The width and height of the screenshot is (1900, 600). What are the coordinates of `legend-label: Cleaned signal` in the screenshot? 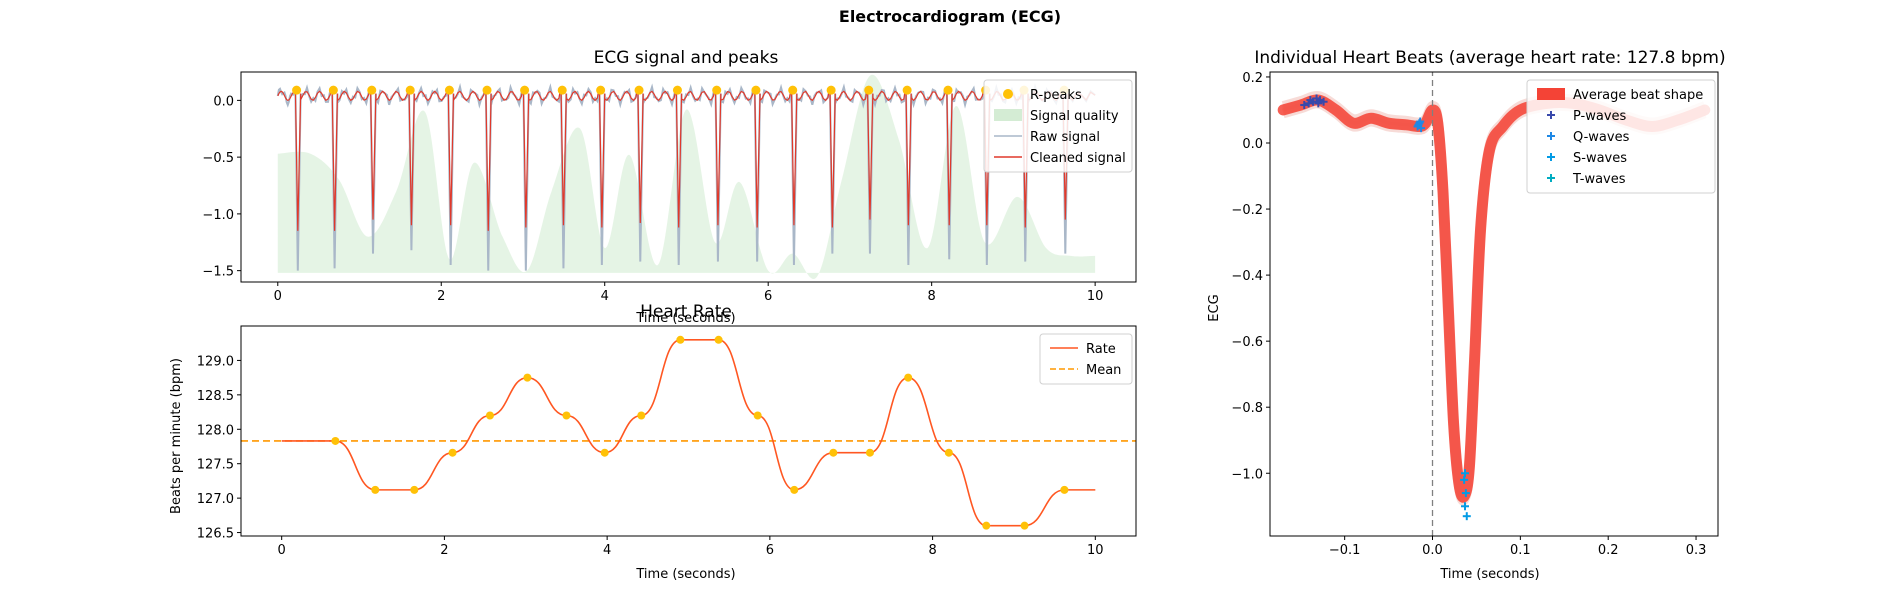 It's located at (1078, 158).